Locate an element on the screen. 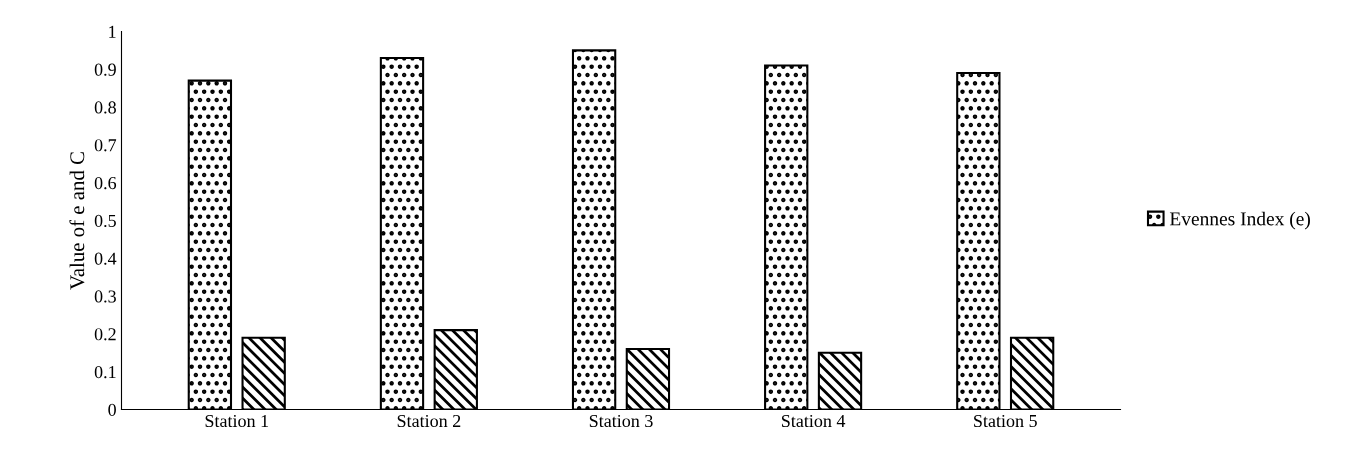 Image resolution: width=1350 pixels, height=450 pixels. y-tick-label: 0 is located at coordinates (112, 409).